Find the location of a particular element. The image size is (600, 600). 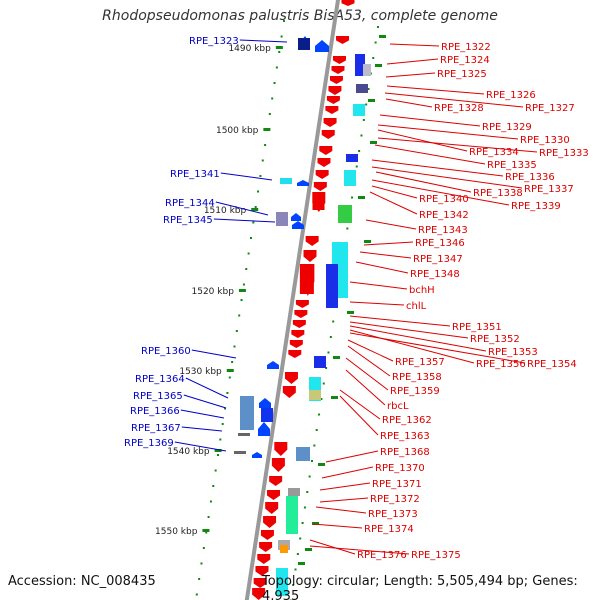

right-gene-label: RPE_1326 is located at coordinates (511, 95).